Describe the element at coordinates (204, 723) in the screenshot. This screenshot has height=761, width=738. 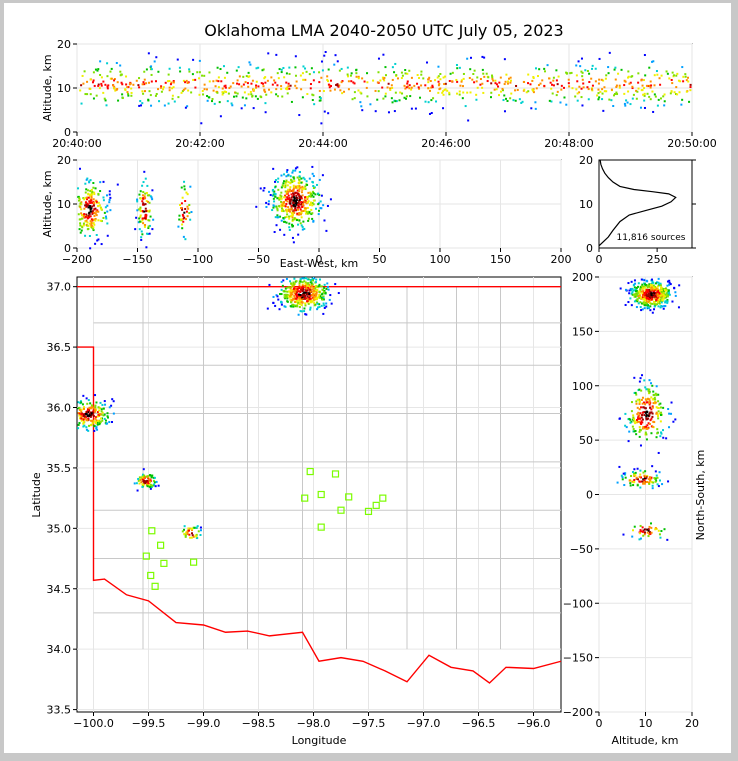
I see `map-xtick-label: −99.0` at that location.